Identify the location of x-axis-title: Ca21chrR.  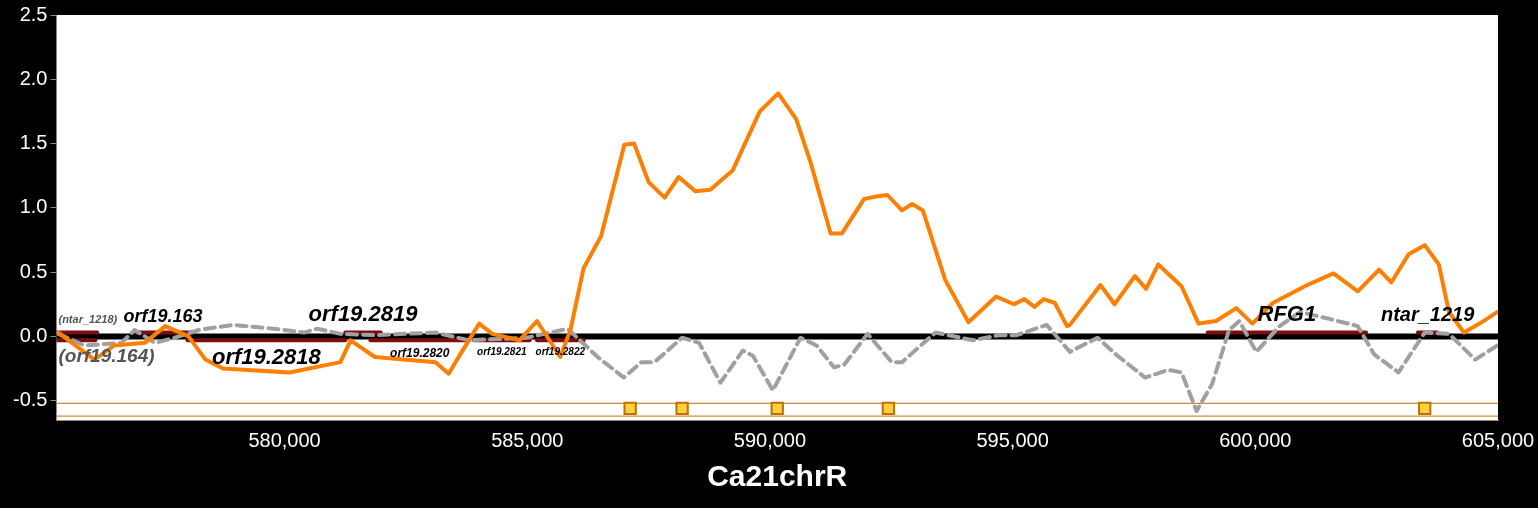
(777, 476).